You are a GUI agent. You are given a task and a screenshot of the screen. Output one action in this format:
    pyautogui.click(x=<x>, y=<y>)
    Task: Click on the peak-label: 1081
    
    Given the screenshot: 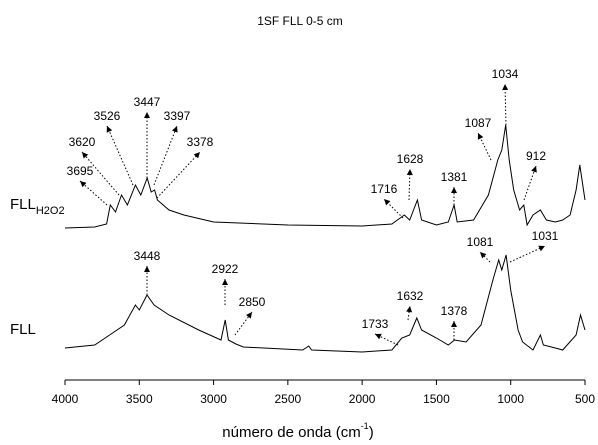 What is the action you would take?
    pyautogui.click(x=480, y=242)
    